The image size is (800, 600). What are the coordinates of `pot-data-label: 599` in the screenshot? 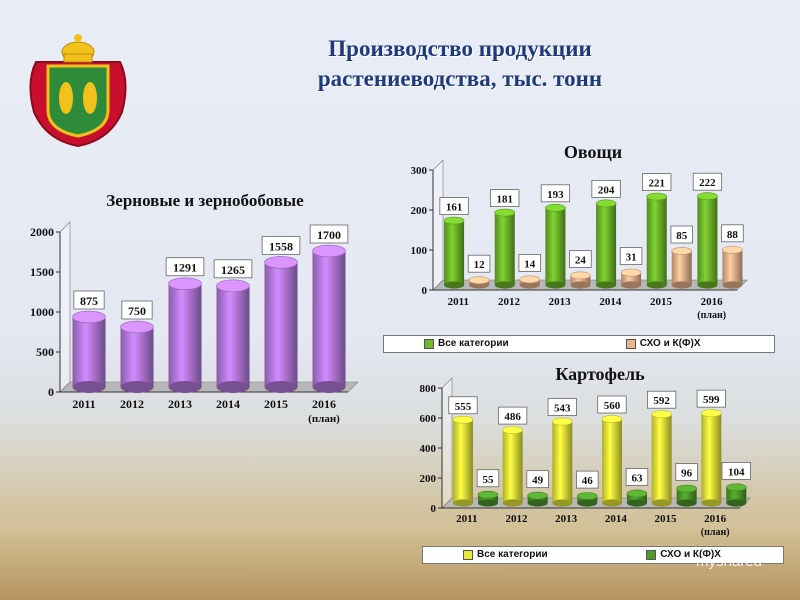 It's located at (711, 398).